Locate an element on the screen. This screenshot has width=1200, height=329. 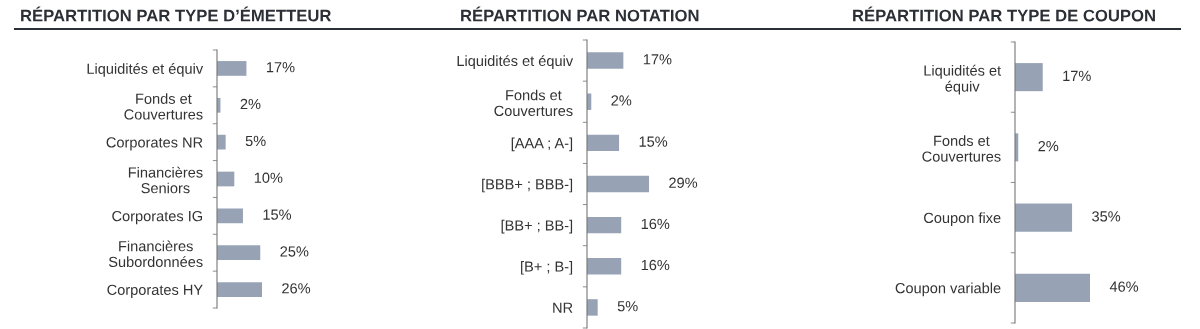
y-tick-label: Financières Subordonnées is located at coordinates (155, 254).